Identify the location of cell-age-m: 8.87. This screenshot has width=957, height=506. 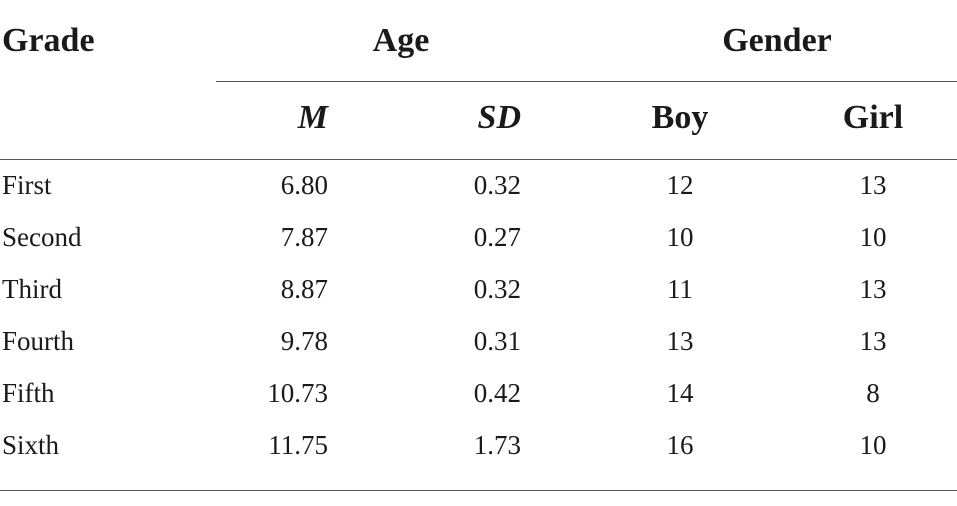
(304, 289).